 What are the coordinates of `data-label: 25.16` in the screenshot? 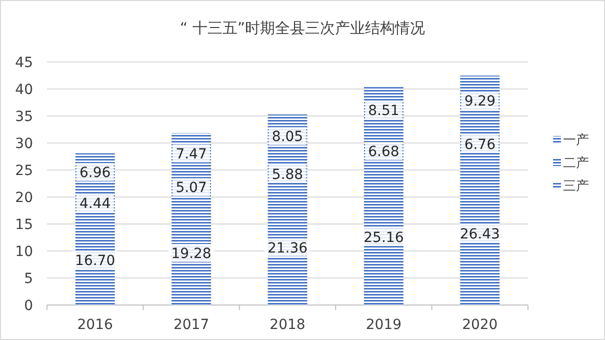 It's located at (384, 238).